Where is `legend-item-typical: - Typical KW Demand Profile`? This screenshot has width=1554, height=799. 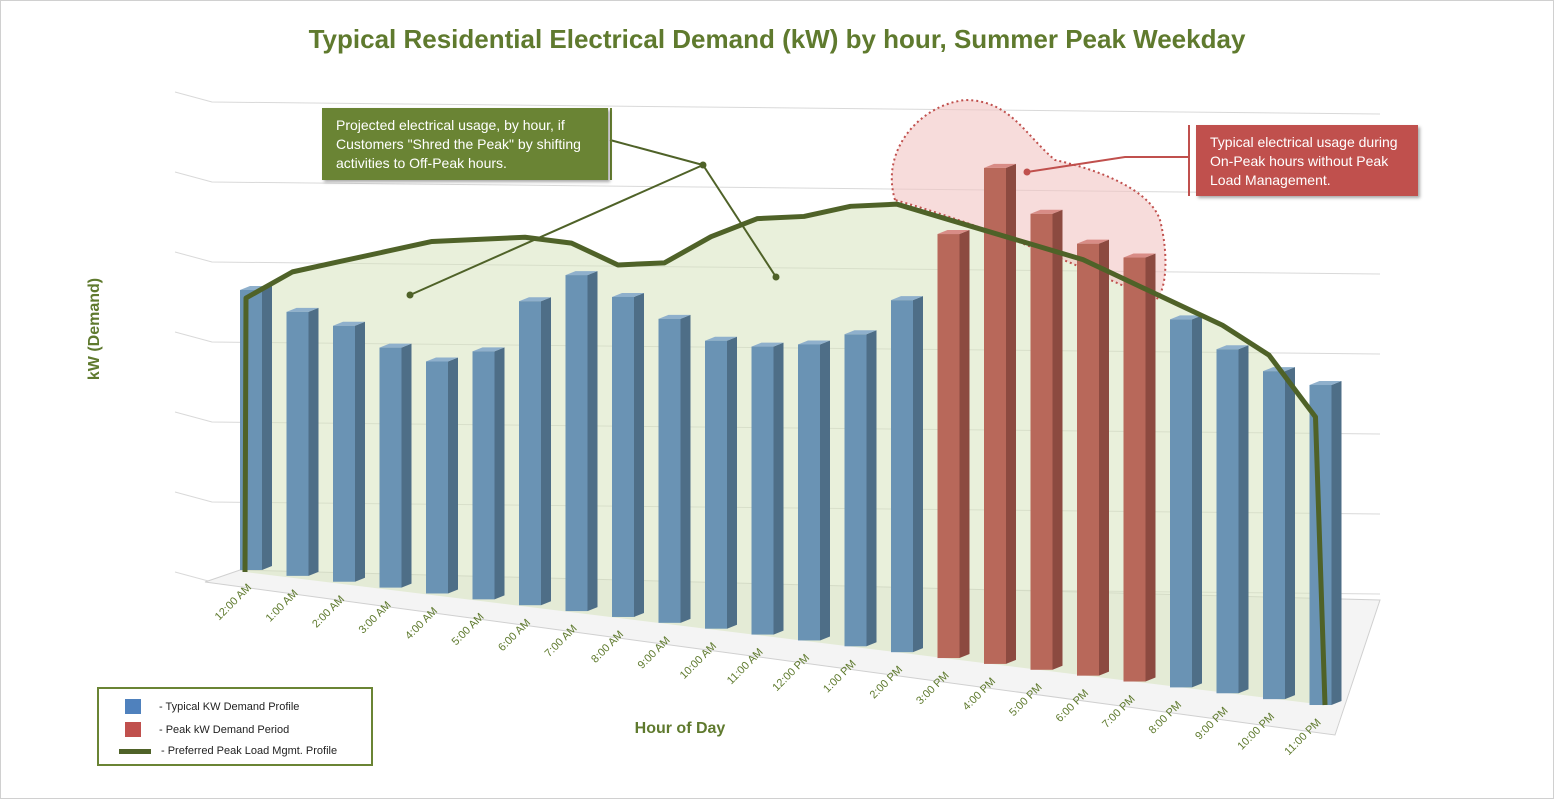 legend-item-typical: - Typical KW Demand Profile is located at coordinates (209, 706).